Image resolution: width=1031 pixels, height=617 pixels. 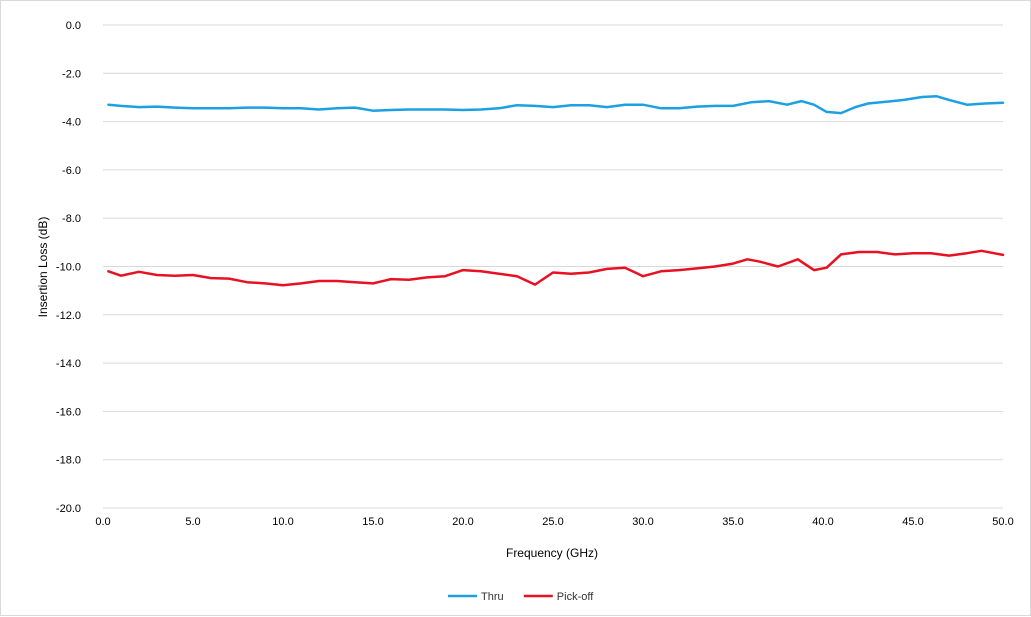 What do you see at coordinates (192, 522) in the screenshot?
I see `x-tick-label: 5.0` at bounding box center [192, 522].